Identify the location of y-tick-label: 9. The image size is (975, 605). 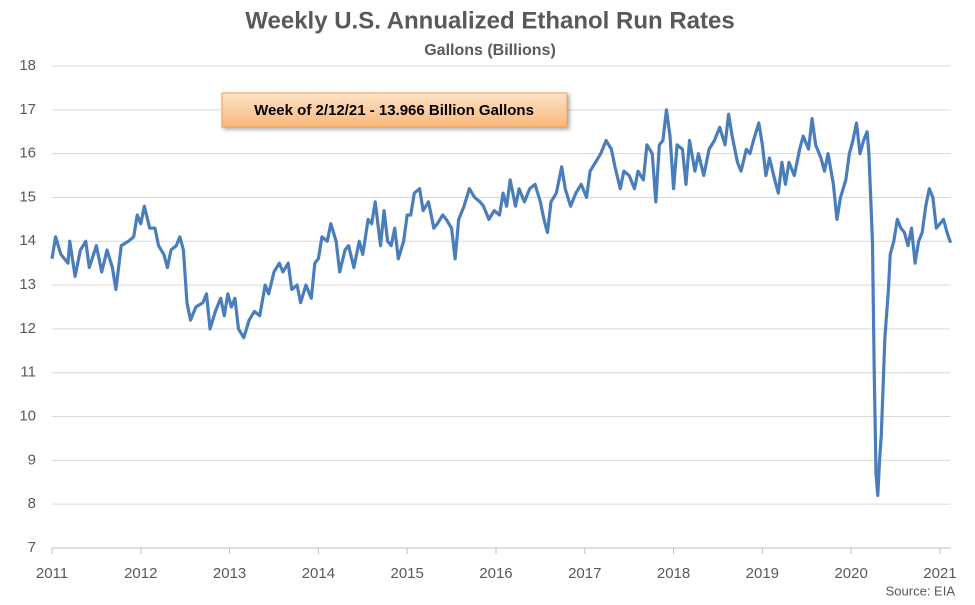
(32, 459).